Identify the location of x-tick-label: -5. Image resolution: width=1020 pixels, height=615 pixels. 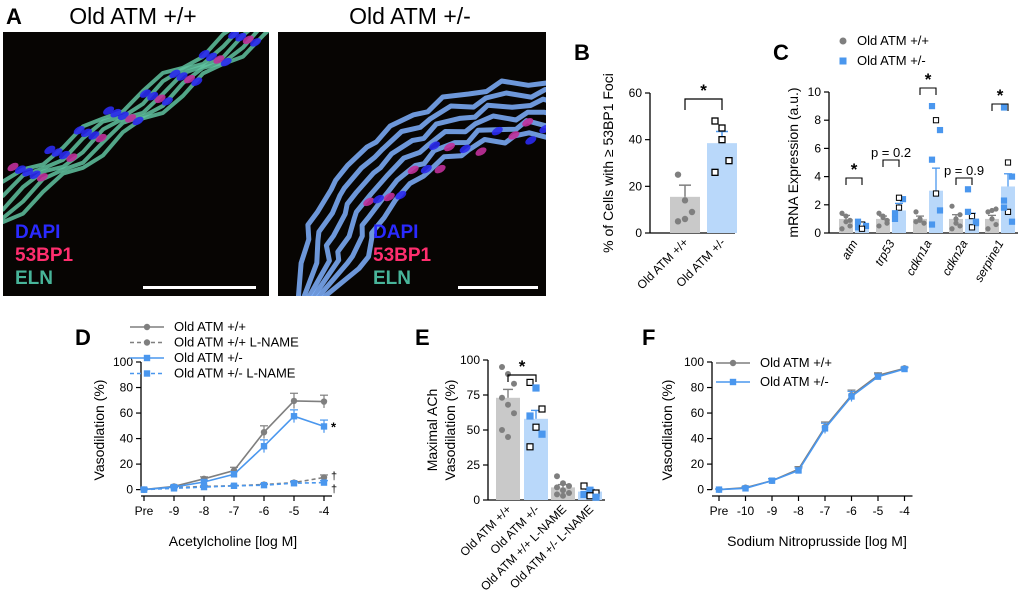
(878, 511).